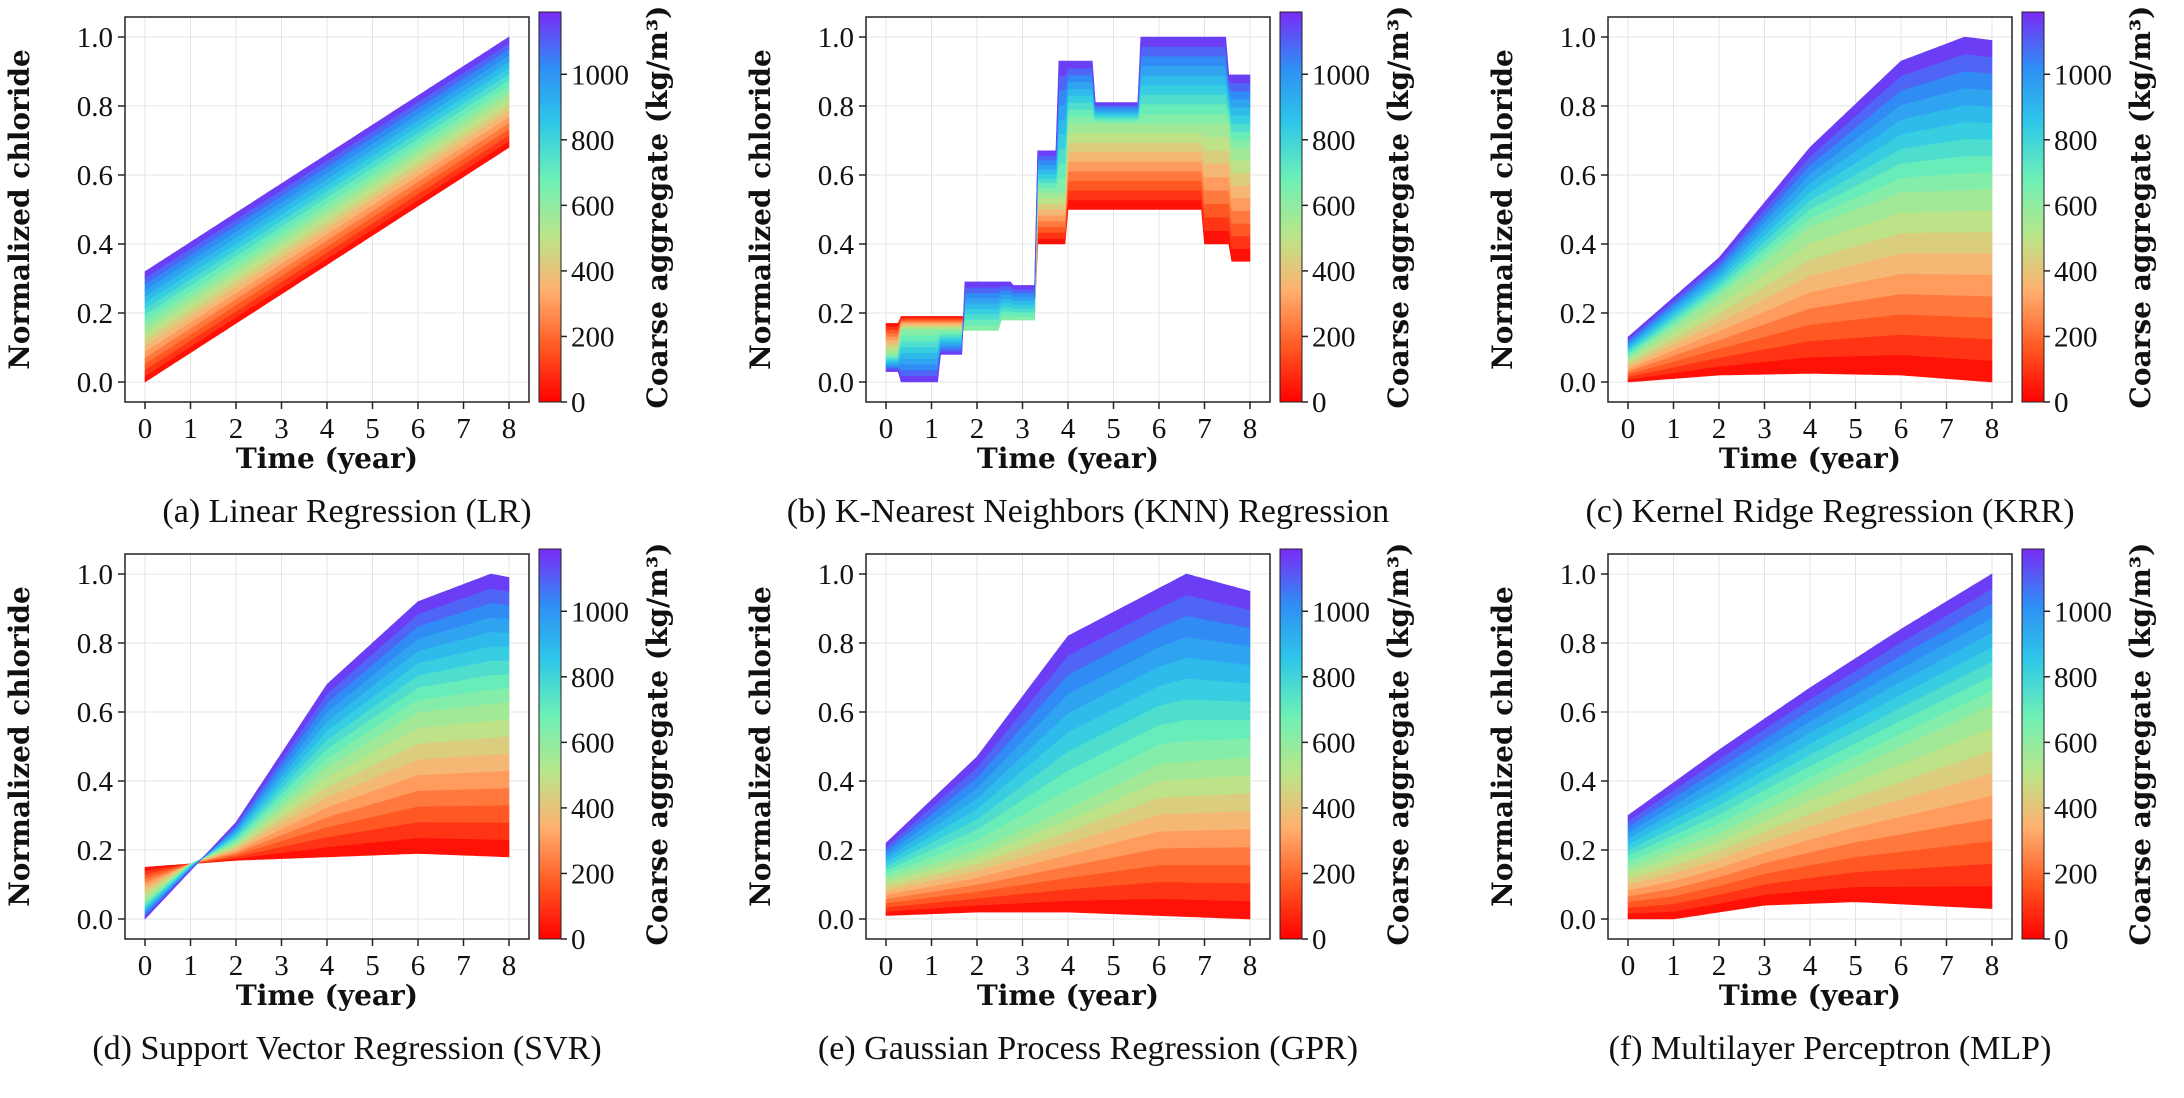  I want to click on panel-caption: (a) Linear Regression (LR), so click(346, 511).